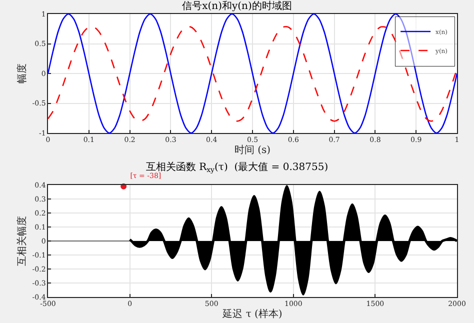 This screenshot has height=323, width=474. Describe the element at coordinates (237, 6) in the screenshot. I see `chart-title: 信号x(n)和y(n)的时域图` at that location.